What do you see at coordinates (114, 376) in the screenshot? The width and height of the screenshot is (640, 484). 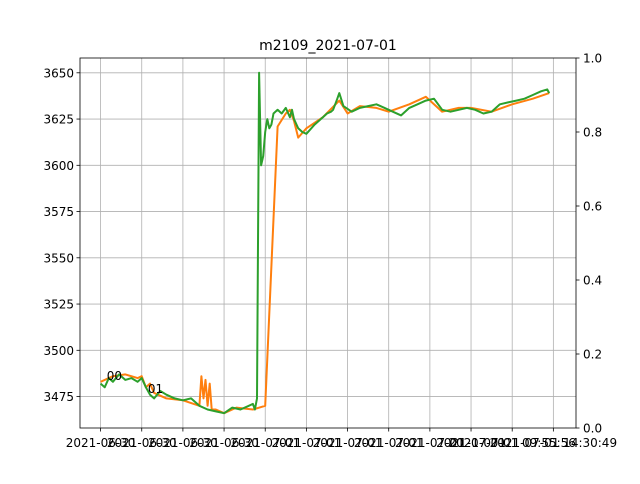 I see `annotation-label: 00` at bounding box center [114, 376].